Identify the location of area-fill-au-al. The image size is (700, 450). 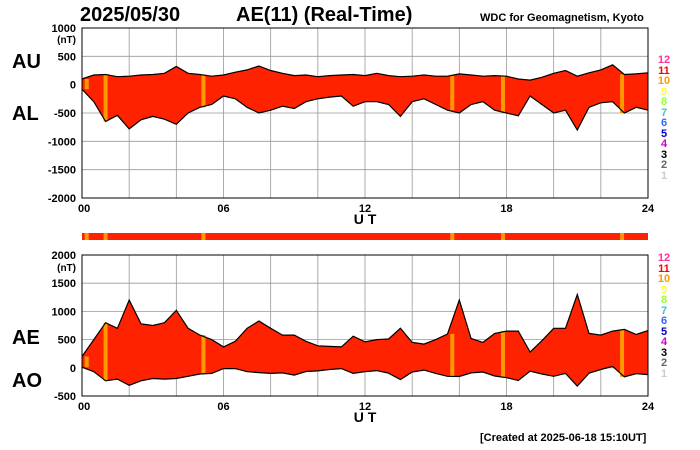
(365, 97).